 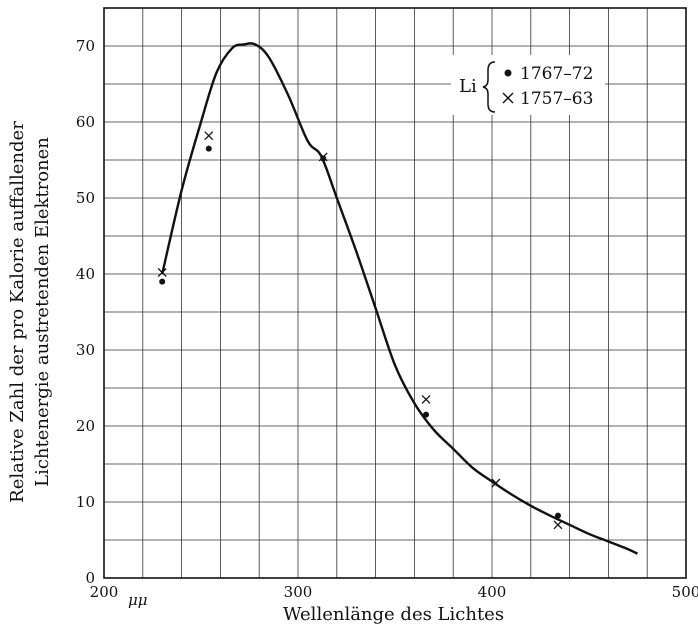 I want to click on y-tick-label: 0, so click(x=90, y=578).